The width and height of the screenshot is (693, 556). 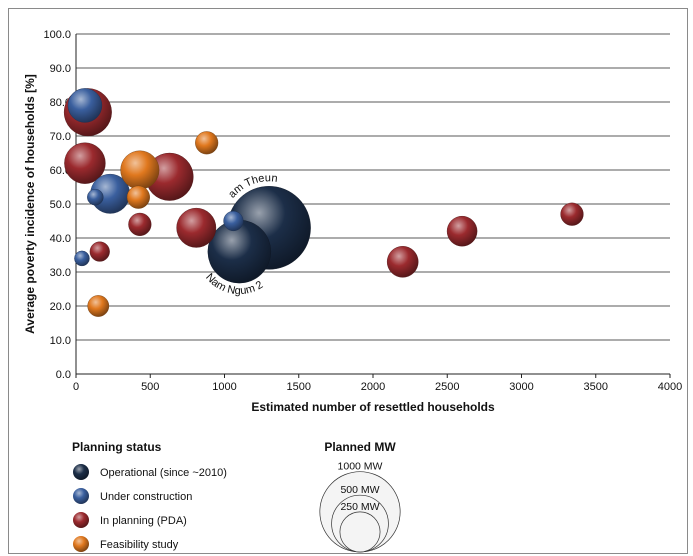 What do you see at coordinates (60, 137) in the screenshot?
I see `y-tick-label: 70.0` at bounding box center [60, 137].